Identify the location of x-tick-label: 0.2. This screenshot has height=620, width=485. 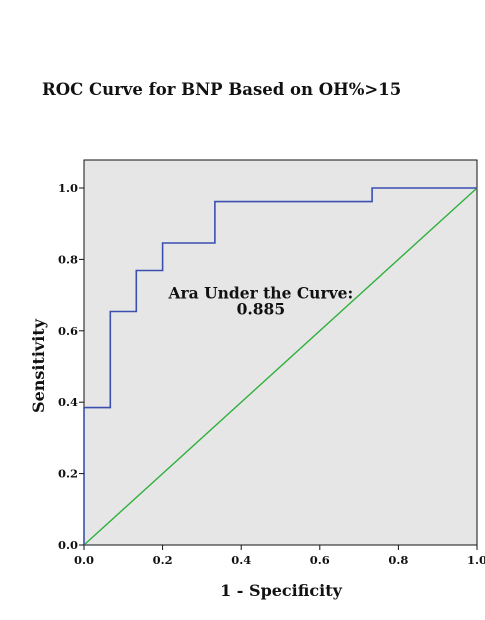
(163, 560).